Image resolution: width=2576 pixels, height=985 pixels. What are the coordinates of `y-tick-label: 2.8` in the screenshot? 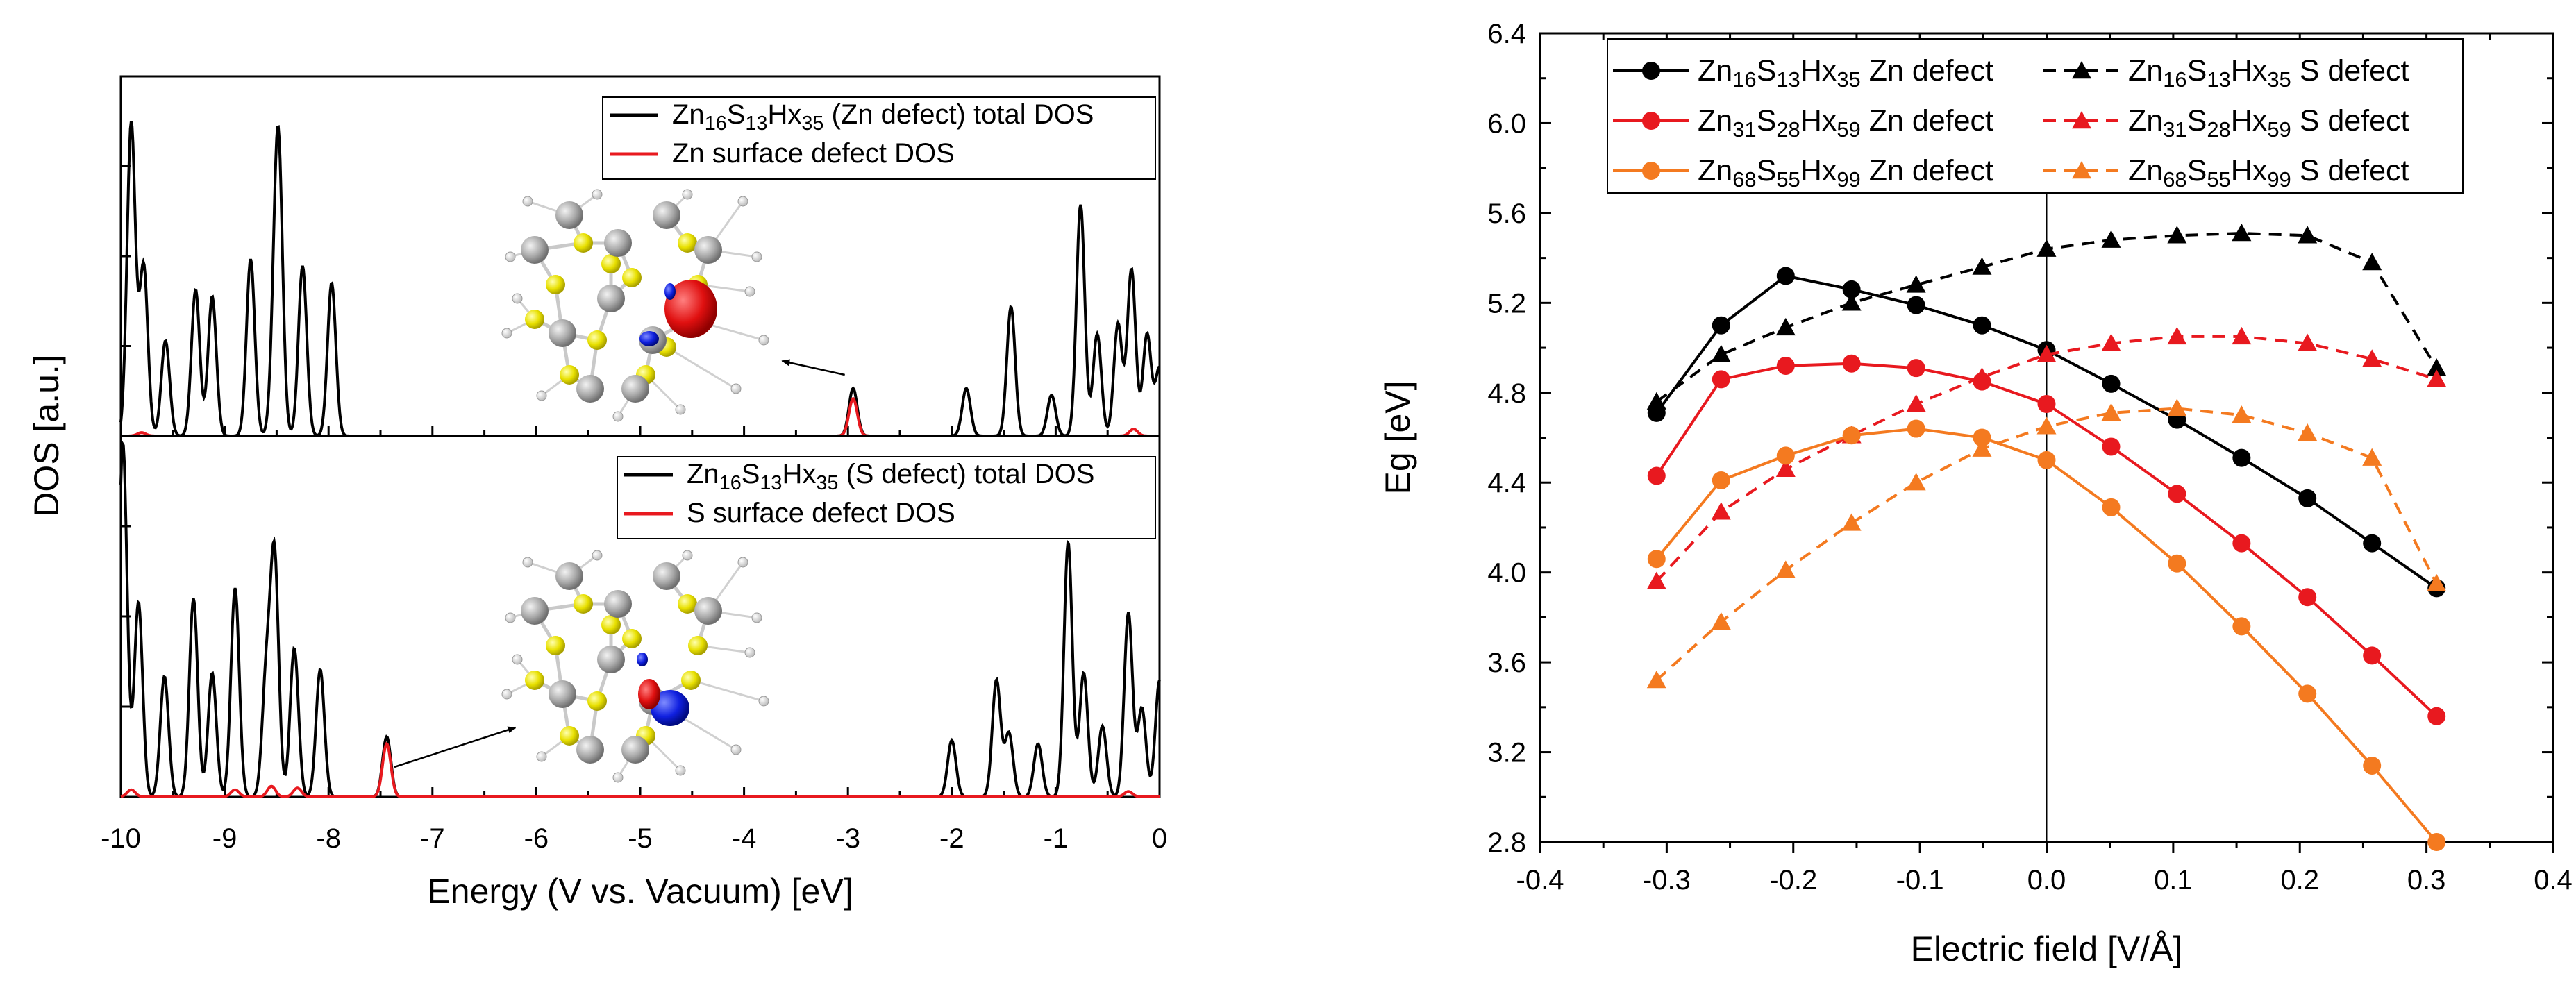 It's located at (1506, 843).